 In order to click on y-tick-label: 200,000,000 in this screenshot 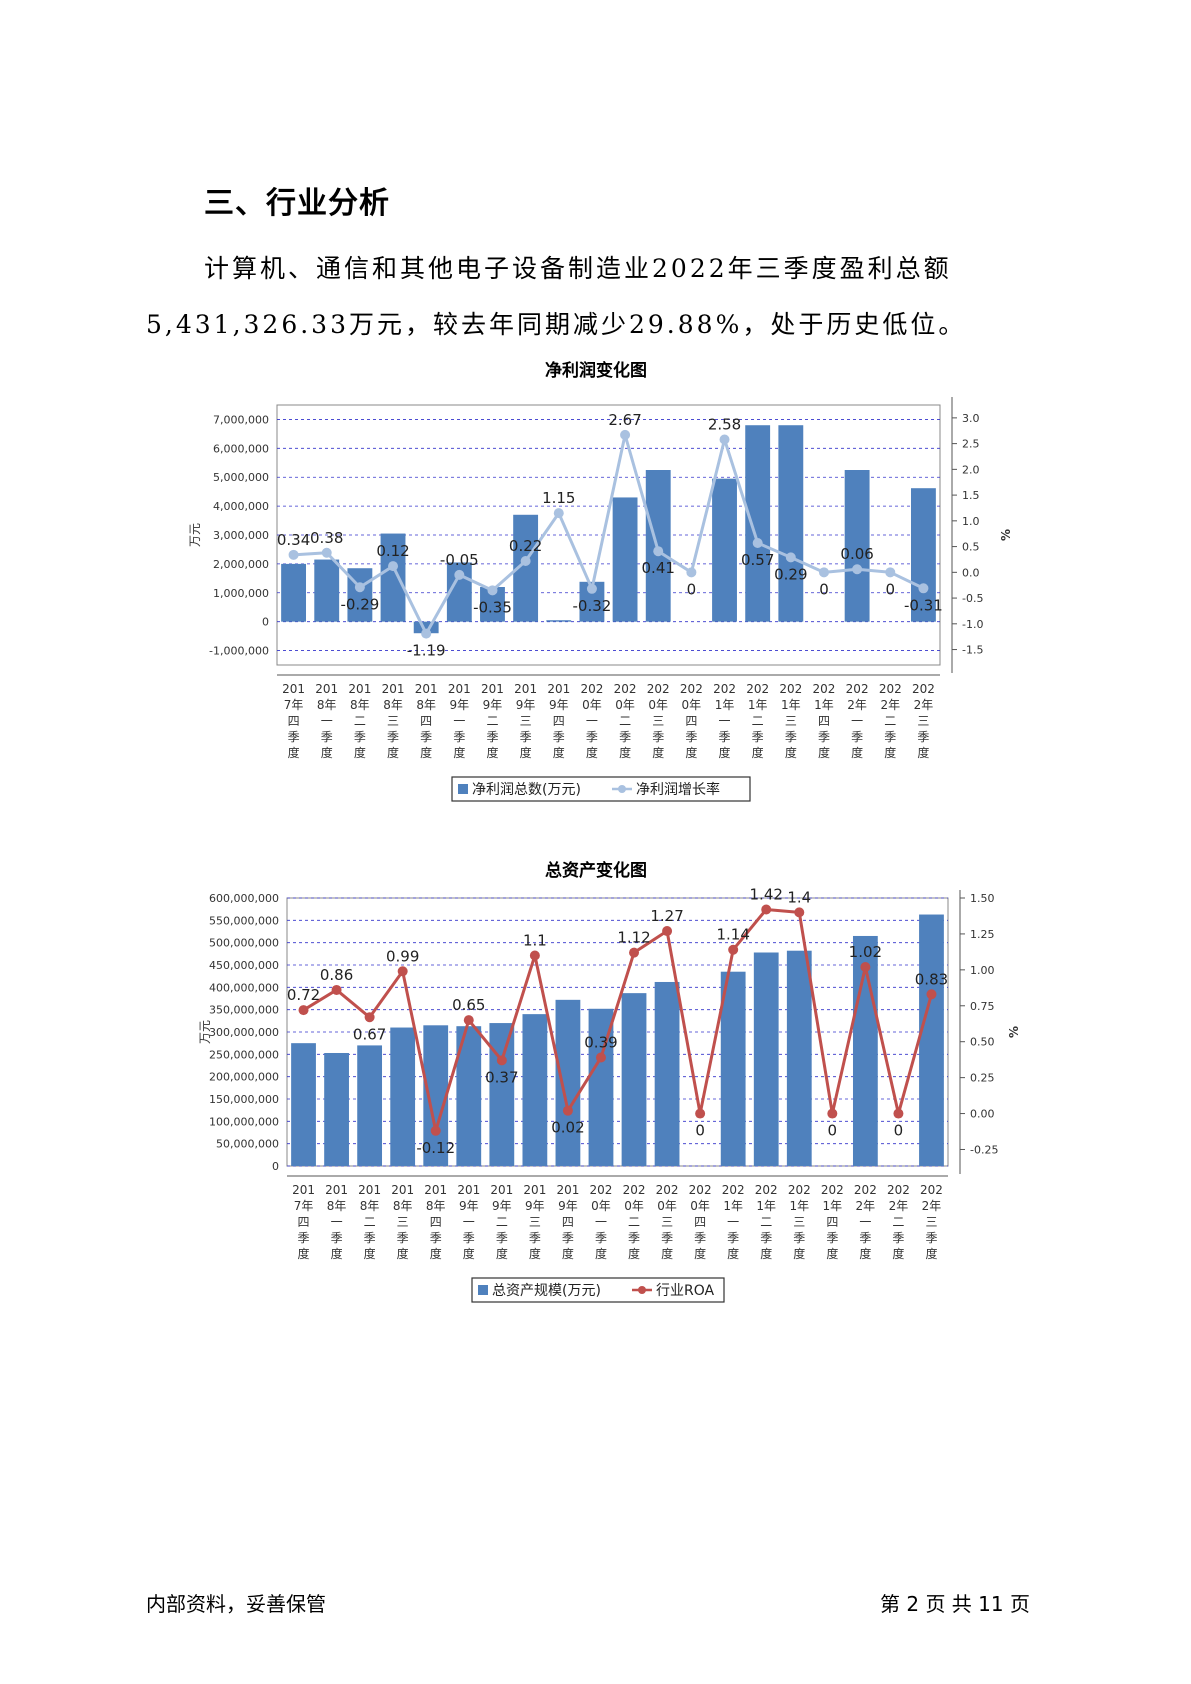, I will do `click(244, 1077)`.